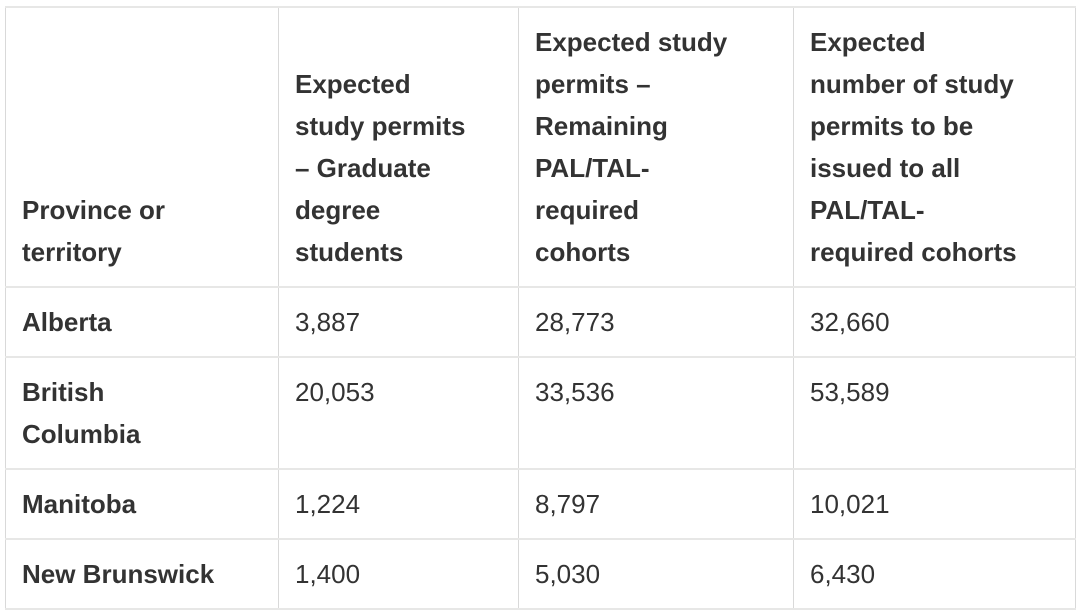  What do you see at coordinates (934, 504) in the screenshot?
I see `cell-total-permits: 10,021` at bounding box center [934, 504].